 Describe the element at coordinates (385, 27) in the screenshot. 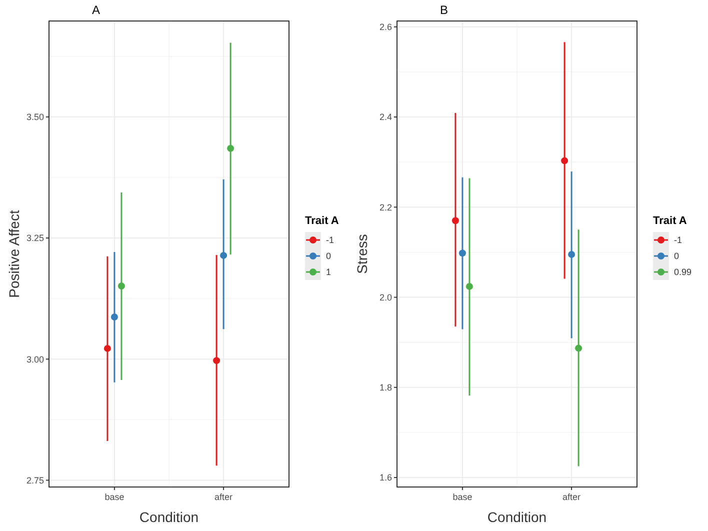

I see `y-tick-label: 2.6` at that location.